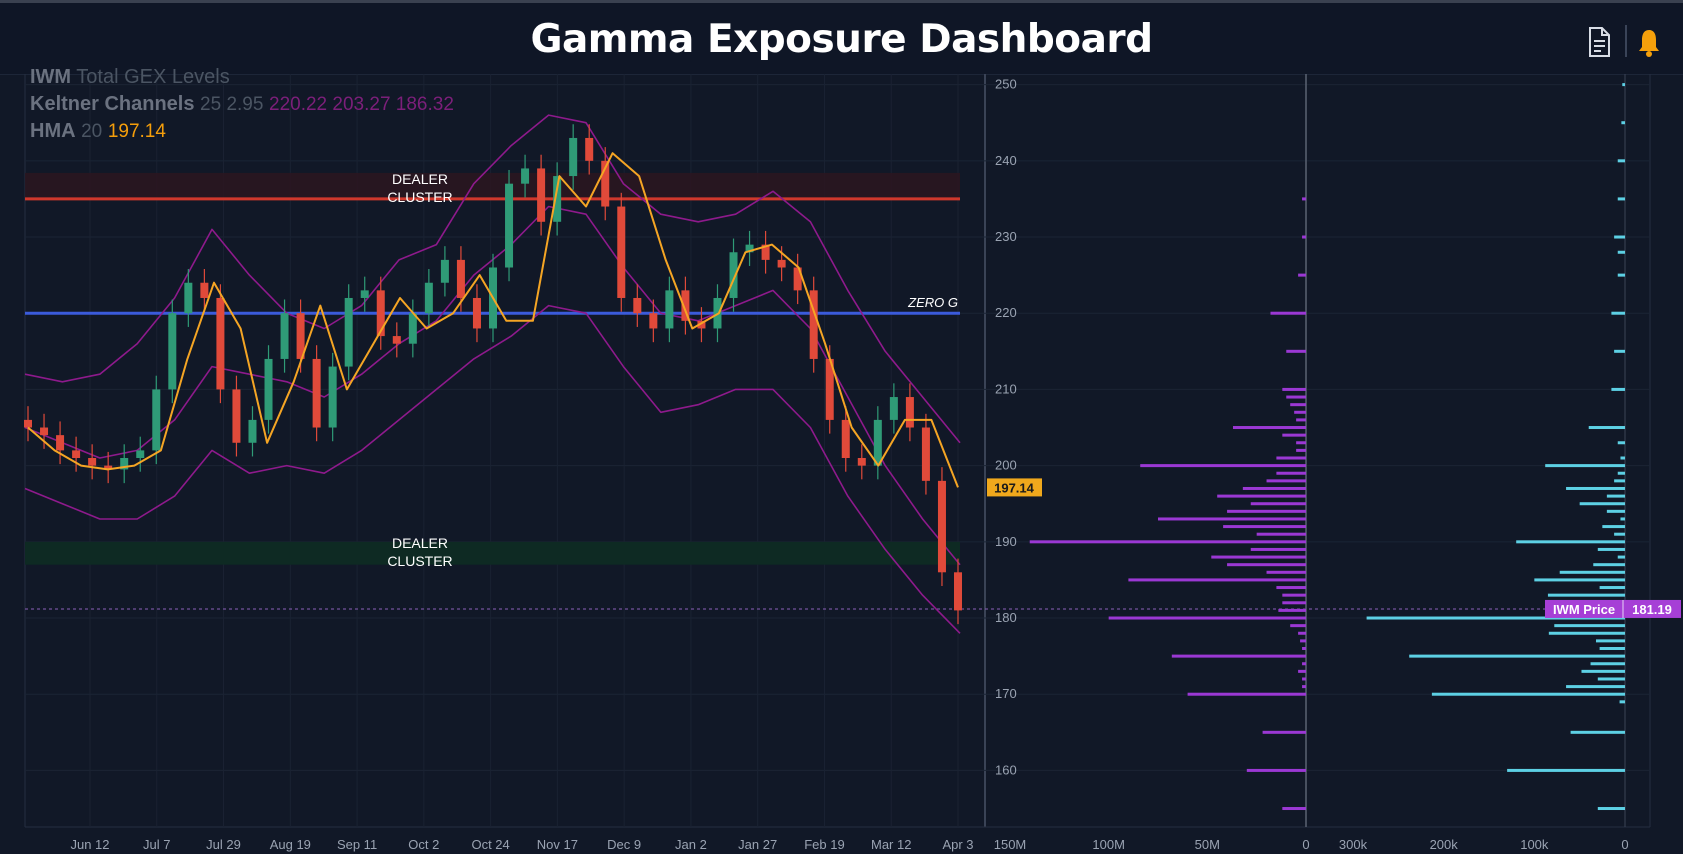  I want to click on y-tick-label: 220, so click(1006, 312).